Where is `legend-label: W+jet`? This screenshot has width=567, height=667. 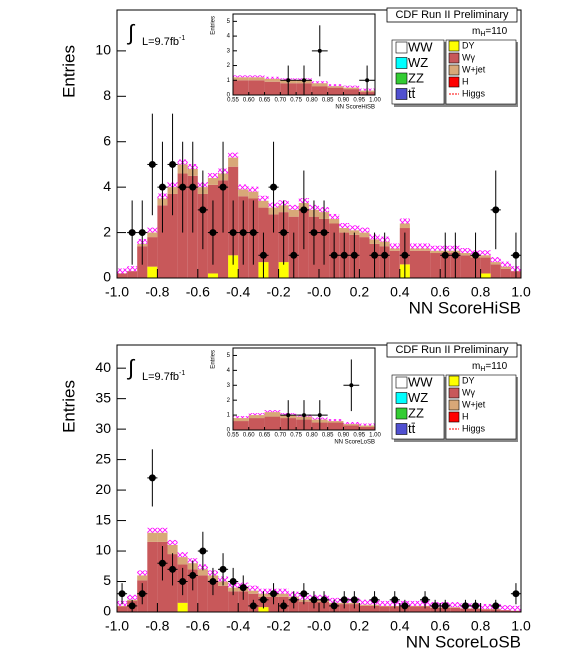 legend-label: W+jet is located at coordinates (474, 404).